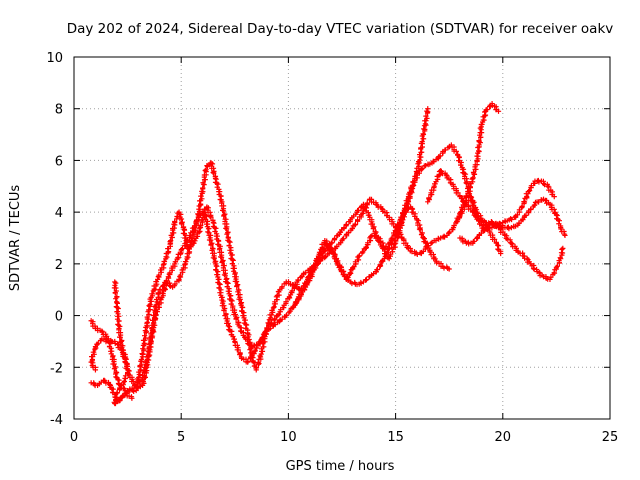 The width and height of the screenshot is (640, 480). What do you see at coordinates (59, 265) in the screenshot?
I see `y-tick-label: 2` at bounding box center [59, 265].